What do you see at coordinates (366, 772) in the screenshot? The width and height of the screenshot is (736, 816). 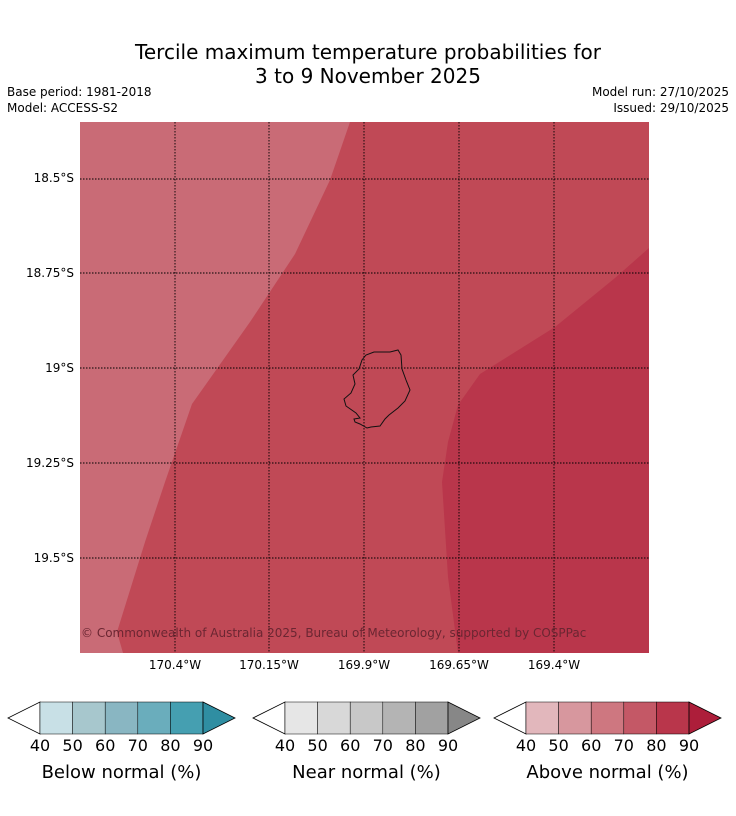 I see `colorbar-near-label: Near normal (%)` at bounding box center [366, 772].